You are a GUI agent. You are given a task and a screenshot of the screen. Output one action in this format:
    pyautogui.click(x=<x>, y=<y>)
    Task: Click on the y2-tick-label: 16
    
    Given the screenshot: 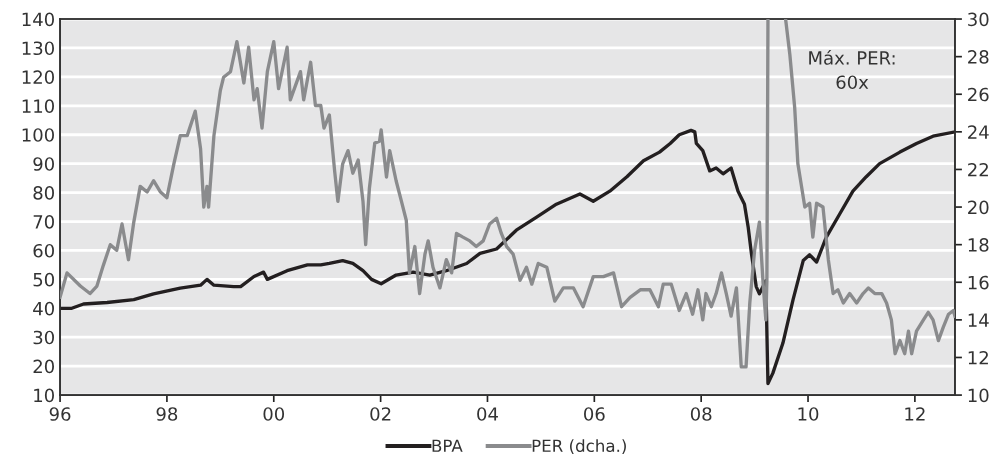 What is the action you would take?
    pyautogui.click(x=978, y=282)
    